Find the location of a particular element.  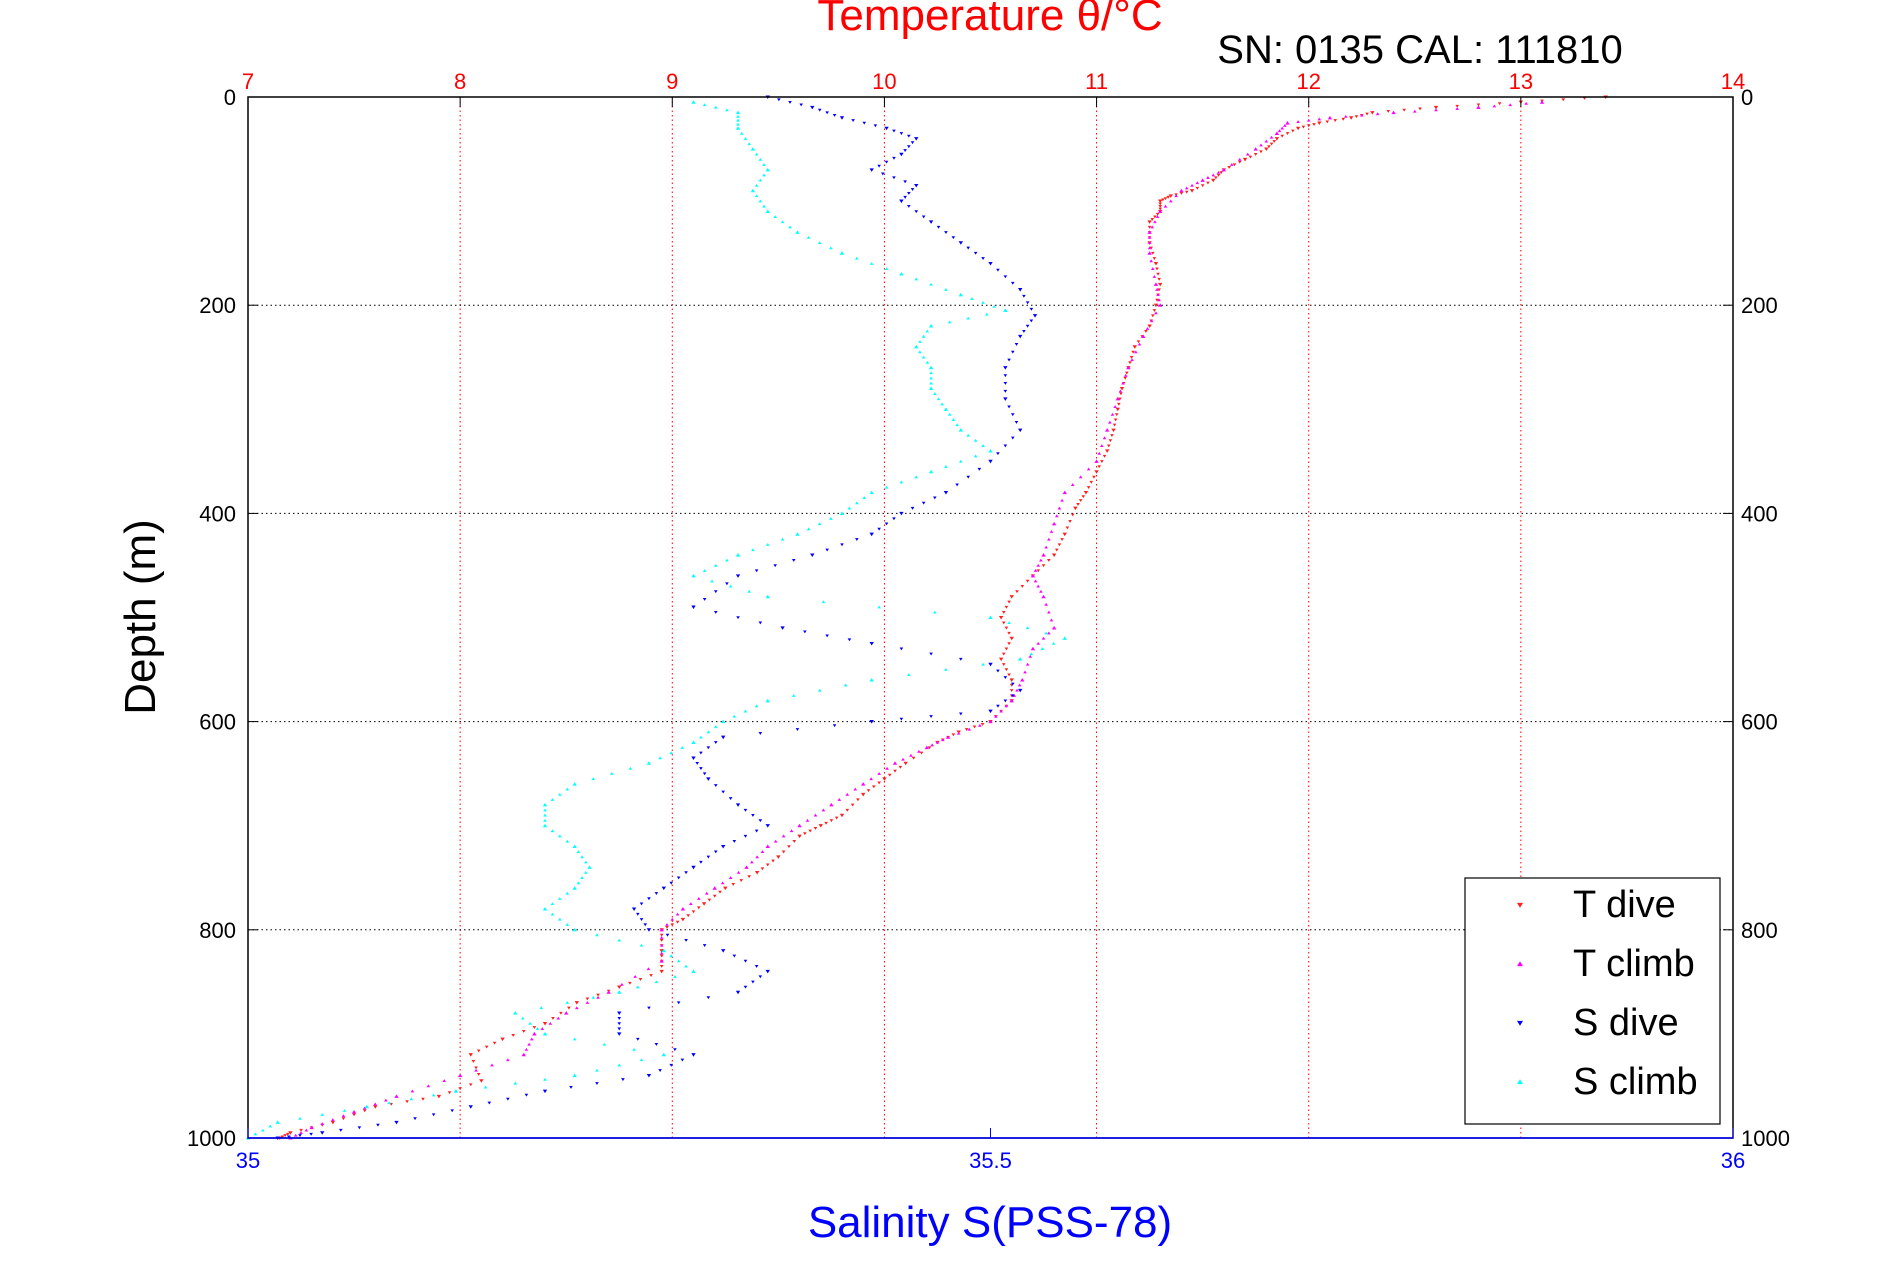

chart-title: Temperature θ/°C is located at coordinates (989, 20).